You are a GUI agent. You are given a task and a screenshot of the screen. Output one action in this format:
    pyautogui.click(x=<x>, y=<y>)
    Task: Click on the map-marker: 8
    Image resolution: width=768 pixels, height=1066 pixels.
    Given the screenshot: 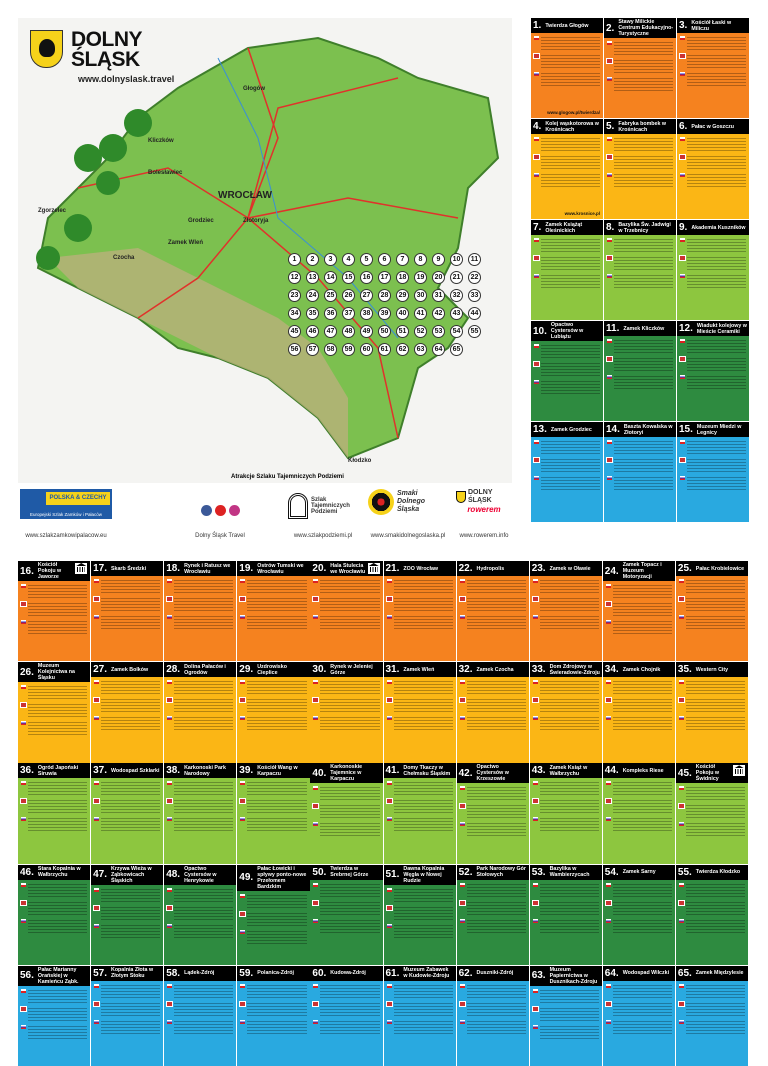 What is the action you would take?
    pyautogui.click(x=420, y=259)
    